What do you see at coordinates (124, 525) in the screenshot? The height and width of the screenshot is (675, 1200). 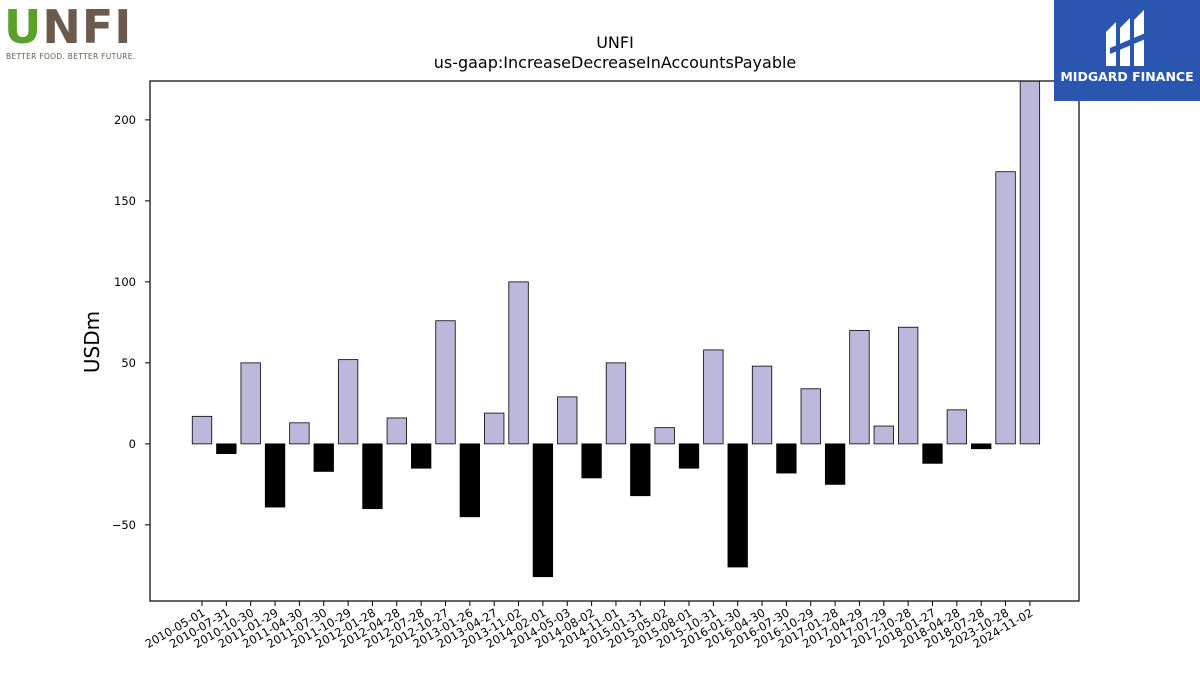 I see `y-tick-label: −50` at bounding box center [124, 525].